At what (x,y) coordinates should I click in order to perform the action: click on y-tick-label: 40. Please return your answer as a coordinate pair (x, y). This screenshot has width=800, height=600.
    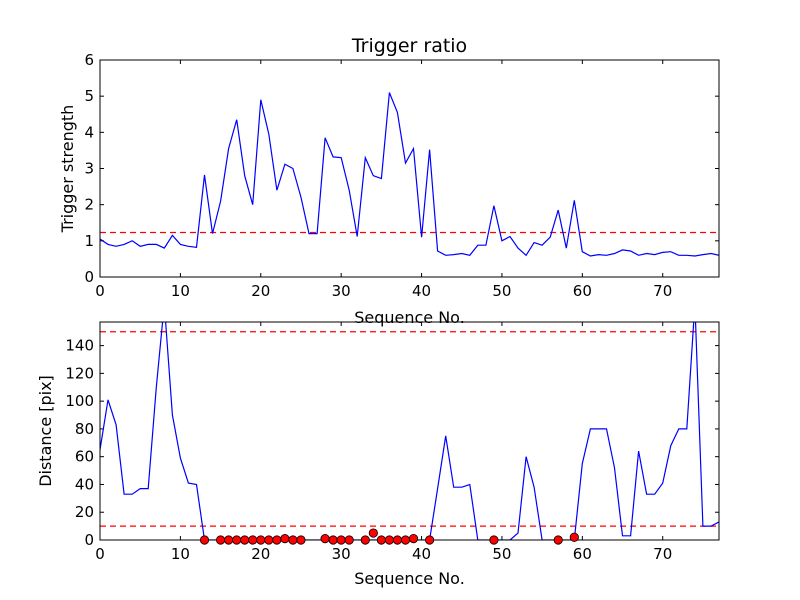
    Looking at the image, I should click on (84, 484).